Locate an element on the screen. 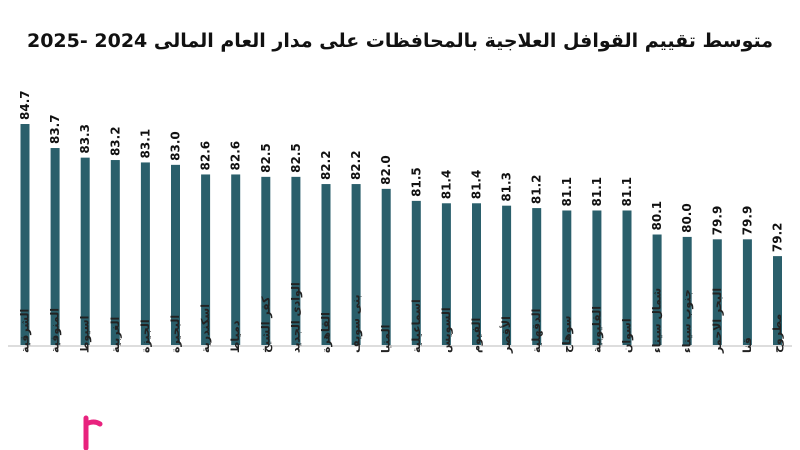  data-label: 81.3 is located at coordinates (507, 187).